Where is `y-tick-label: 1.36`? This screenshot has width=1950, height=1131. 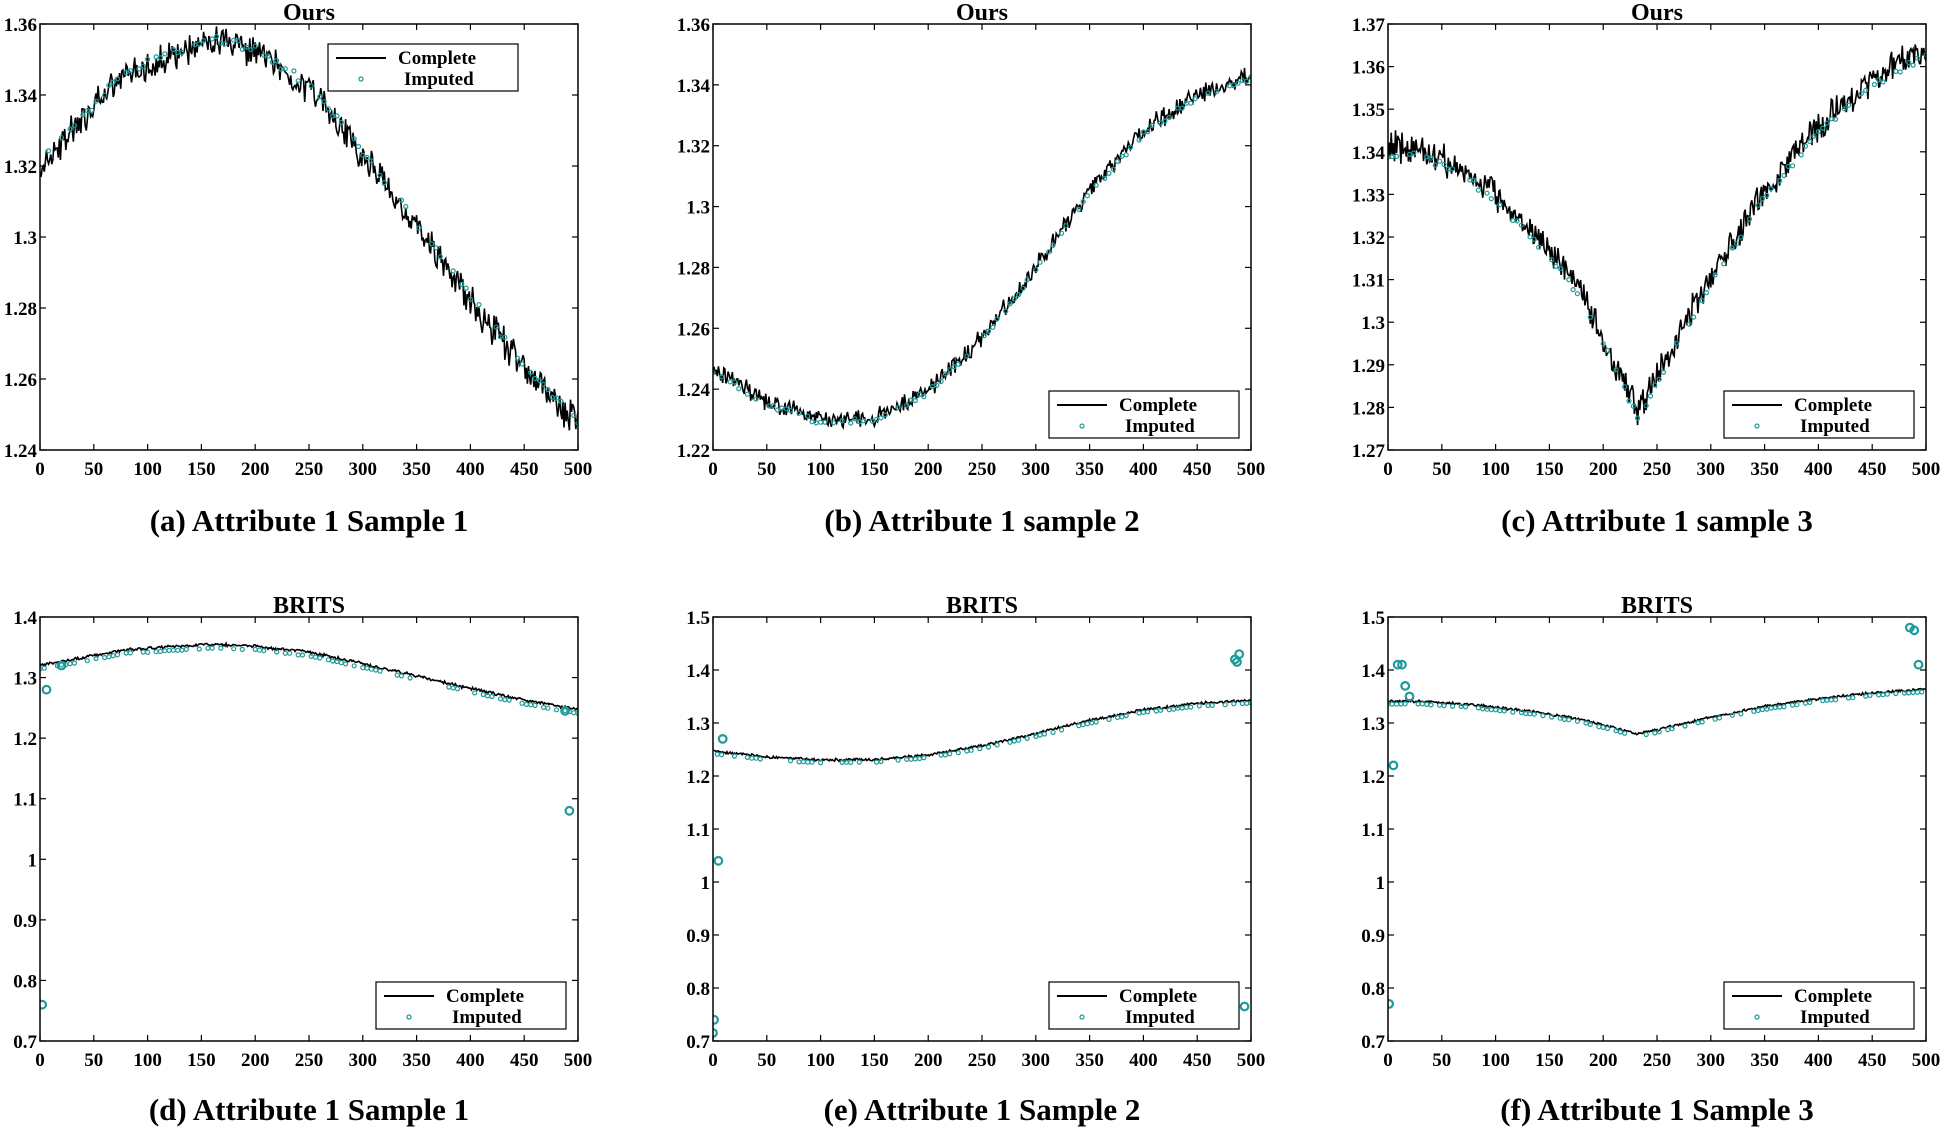 y-tick-label: 1.36 is located at coordinates (693, 25).